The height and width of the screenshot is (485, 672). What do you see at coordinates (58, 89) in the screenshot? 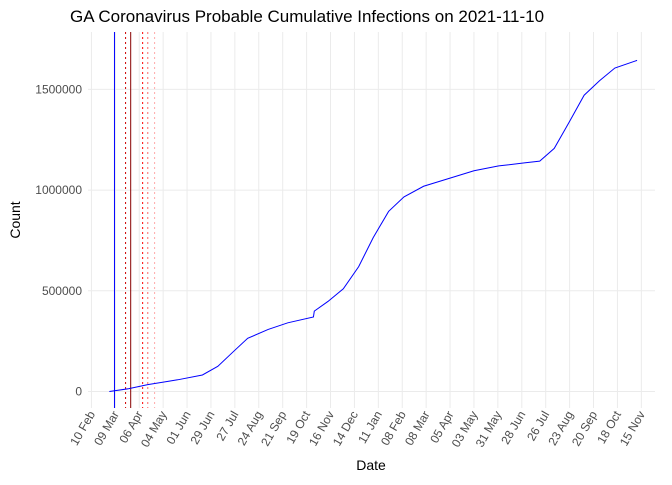
I see `y-tick-label: 1500000` at bounding box center [58, 89].